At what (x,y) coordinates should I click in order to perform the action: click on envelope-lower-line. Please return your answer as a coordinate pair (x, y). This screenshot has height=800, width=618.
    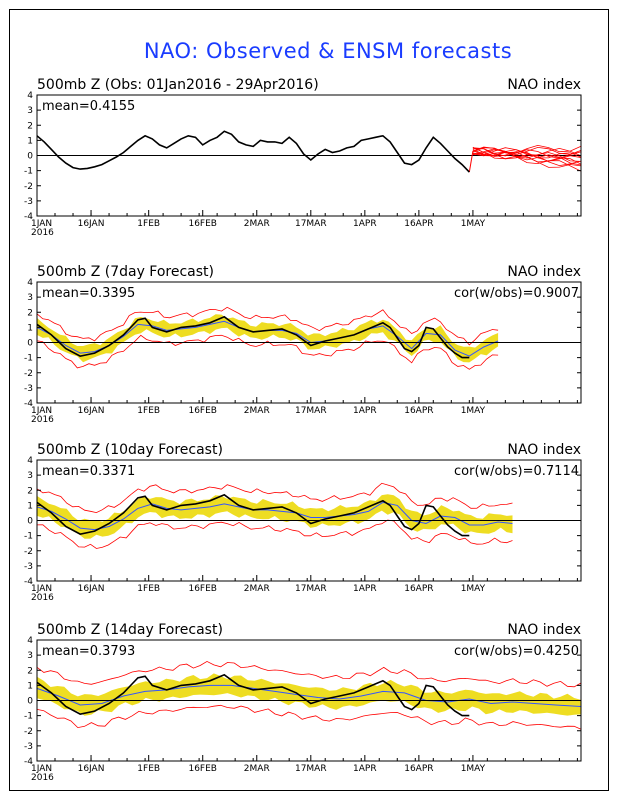
    Looking at the image, I should click on (267, 352).